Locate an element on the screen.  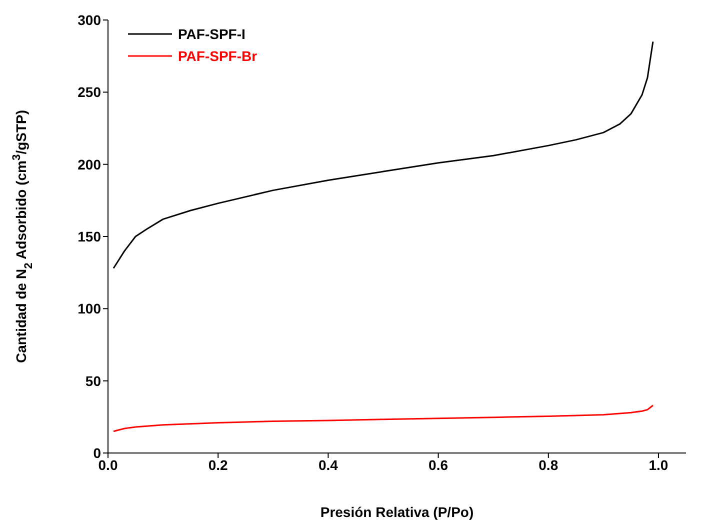
y-tick-label: 50 is located at coordinates (93, 380).